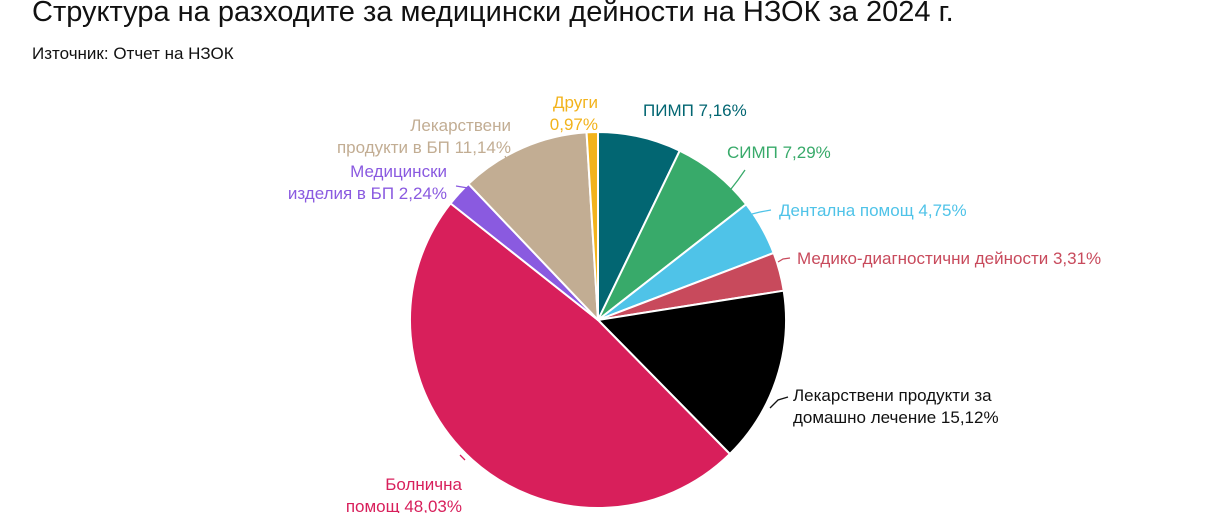  Describe the element at coordinates (892, 395) in the screenshot. I see `slice-label-line: Лекарствени продукти за` at that location.